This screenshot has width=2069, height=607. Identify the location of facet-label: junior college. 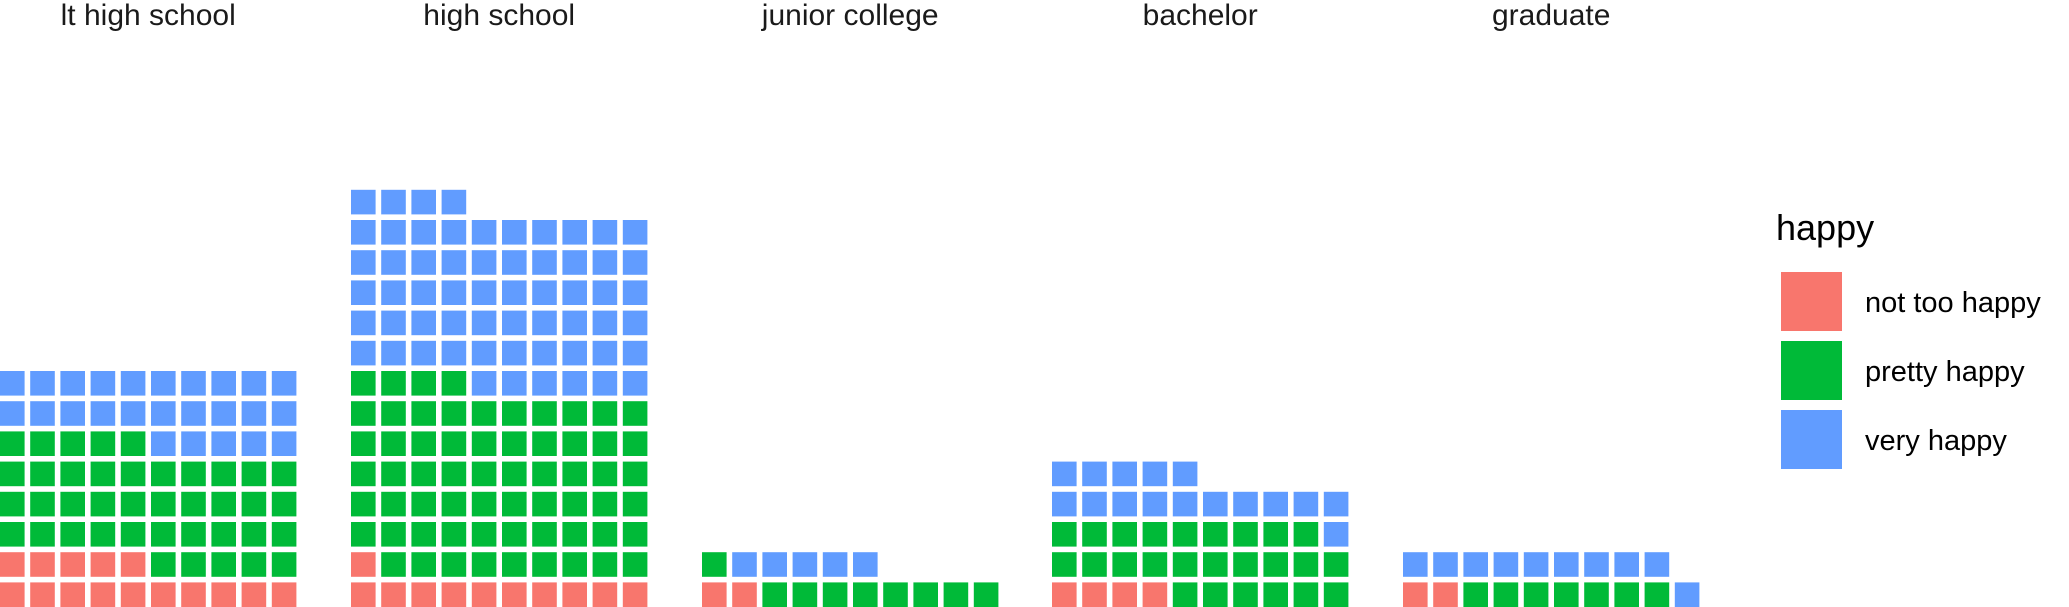
(850, 16).